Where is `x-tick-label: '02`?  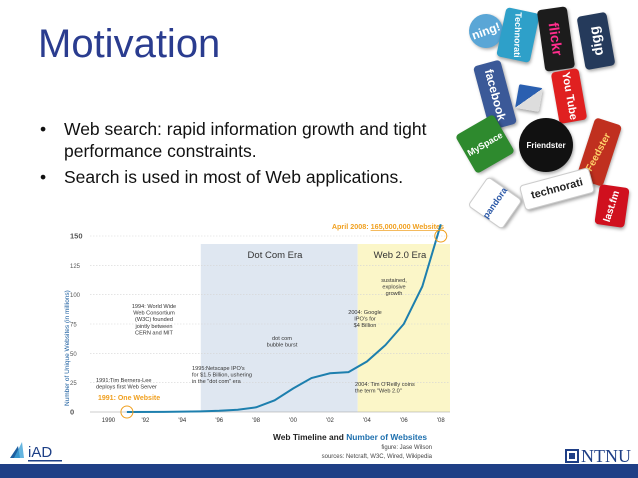
x-tick-label: '02 is located at coordinates (330, 421).